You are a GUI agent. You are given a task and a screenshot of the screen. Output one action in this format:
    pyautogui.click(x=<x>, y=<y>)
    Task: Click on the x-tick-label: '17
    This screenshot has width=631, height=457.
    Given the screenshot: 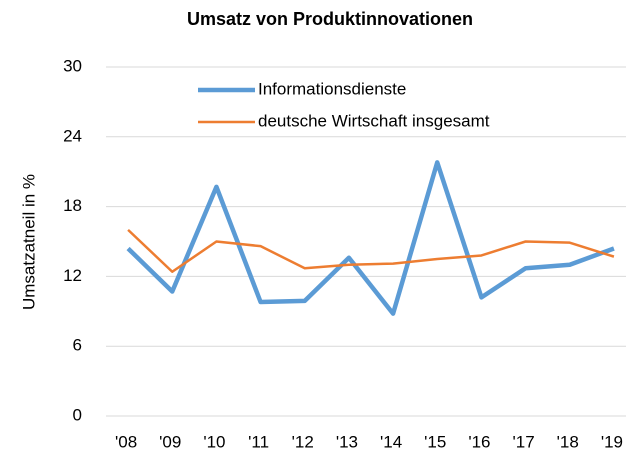 What is the action you would take?
    pyautogui.click(x=524, y=441)
    